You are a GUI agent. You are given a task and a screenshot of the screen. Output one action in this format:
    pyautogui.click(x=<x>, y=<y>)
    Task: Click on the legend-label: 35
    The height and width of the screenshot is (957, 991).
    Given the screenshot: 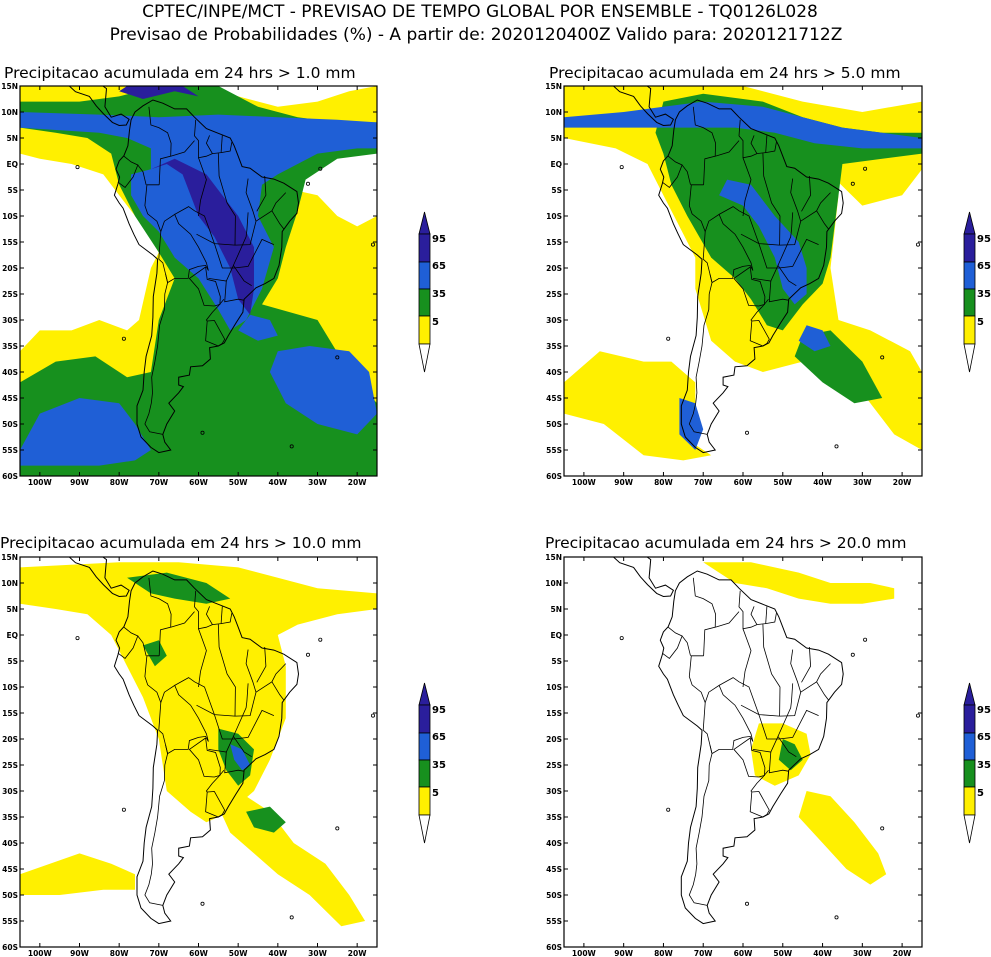 What is the action you would take?
    pyautogui.click(x=439, y=294)
    